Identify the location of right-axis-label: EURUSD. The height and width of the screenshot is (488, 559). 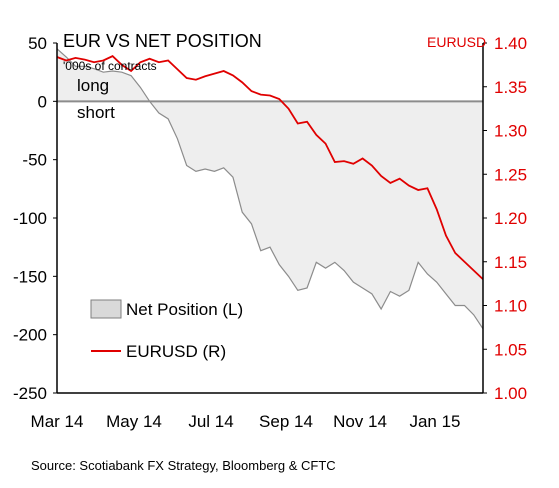
(456, 42).